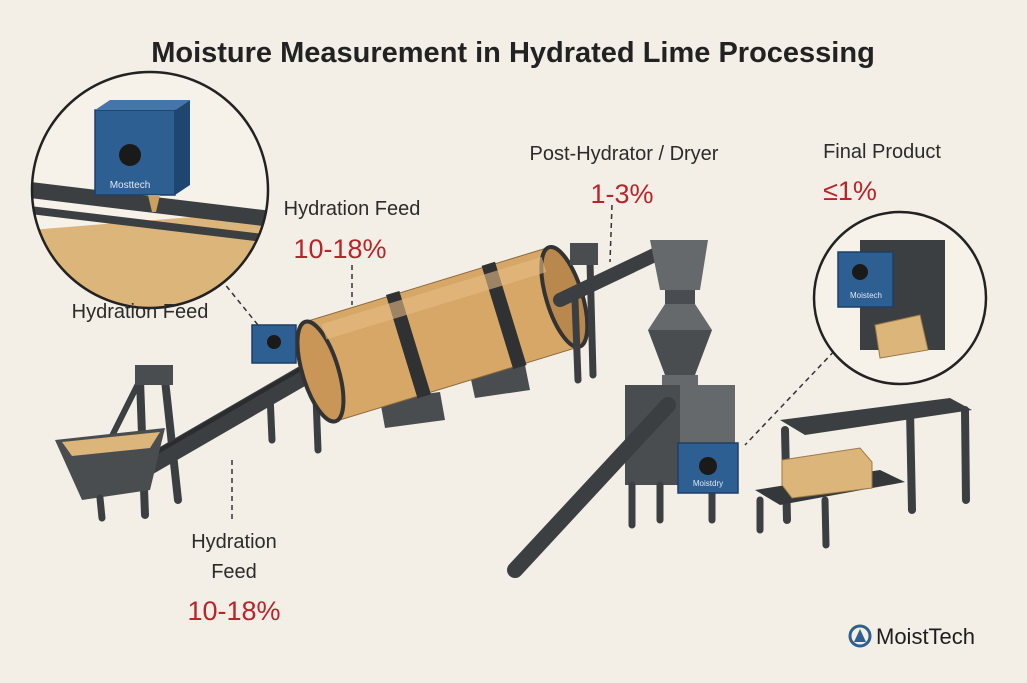 The image size is (1027, 683). I want to click on sensor-label: Moistdry, so click(708, 483).